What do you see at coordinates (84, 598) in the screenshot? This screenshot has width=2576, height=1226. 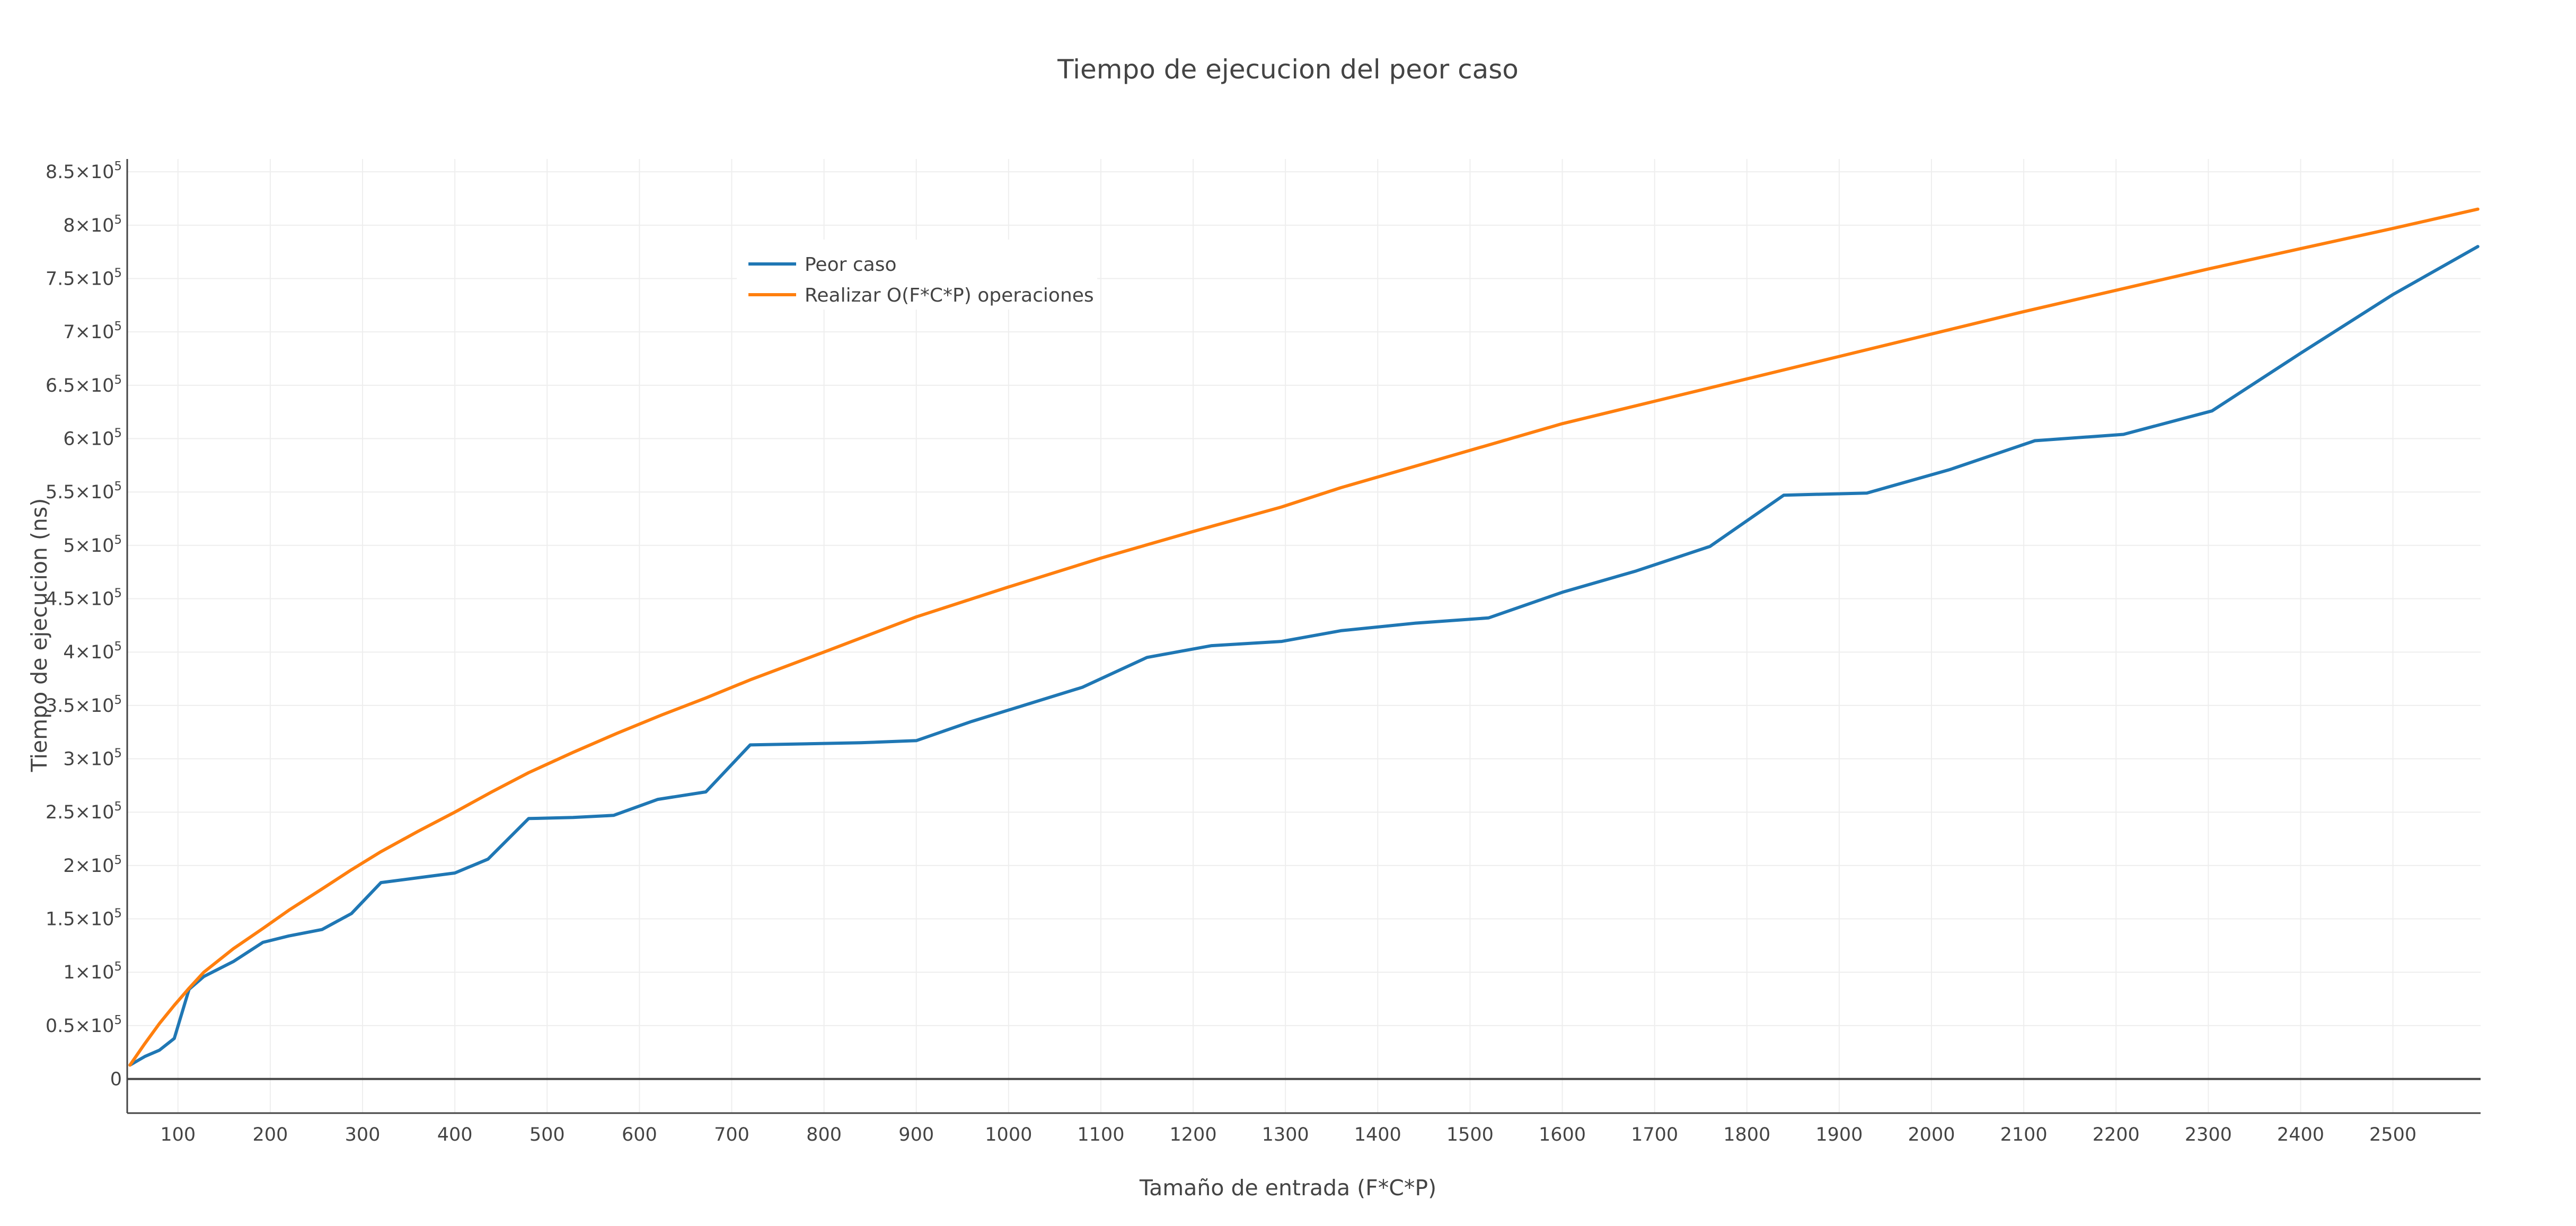 I see `y-tick-label: 4.5×10⁵` at bounding box center [84, 598].